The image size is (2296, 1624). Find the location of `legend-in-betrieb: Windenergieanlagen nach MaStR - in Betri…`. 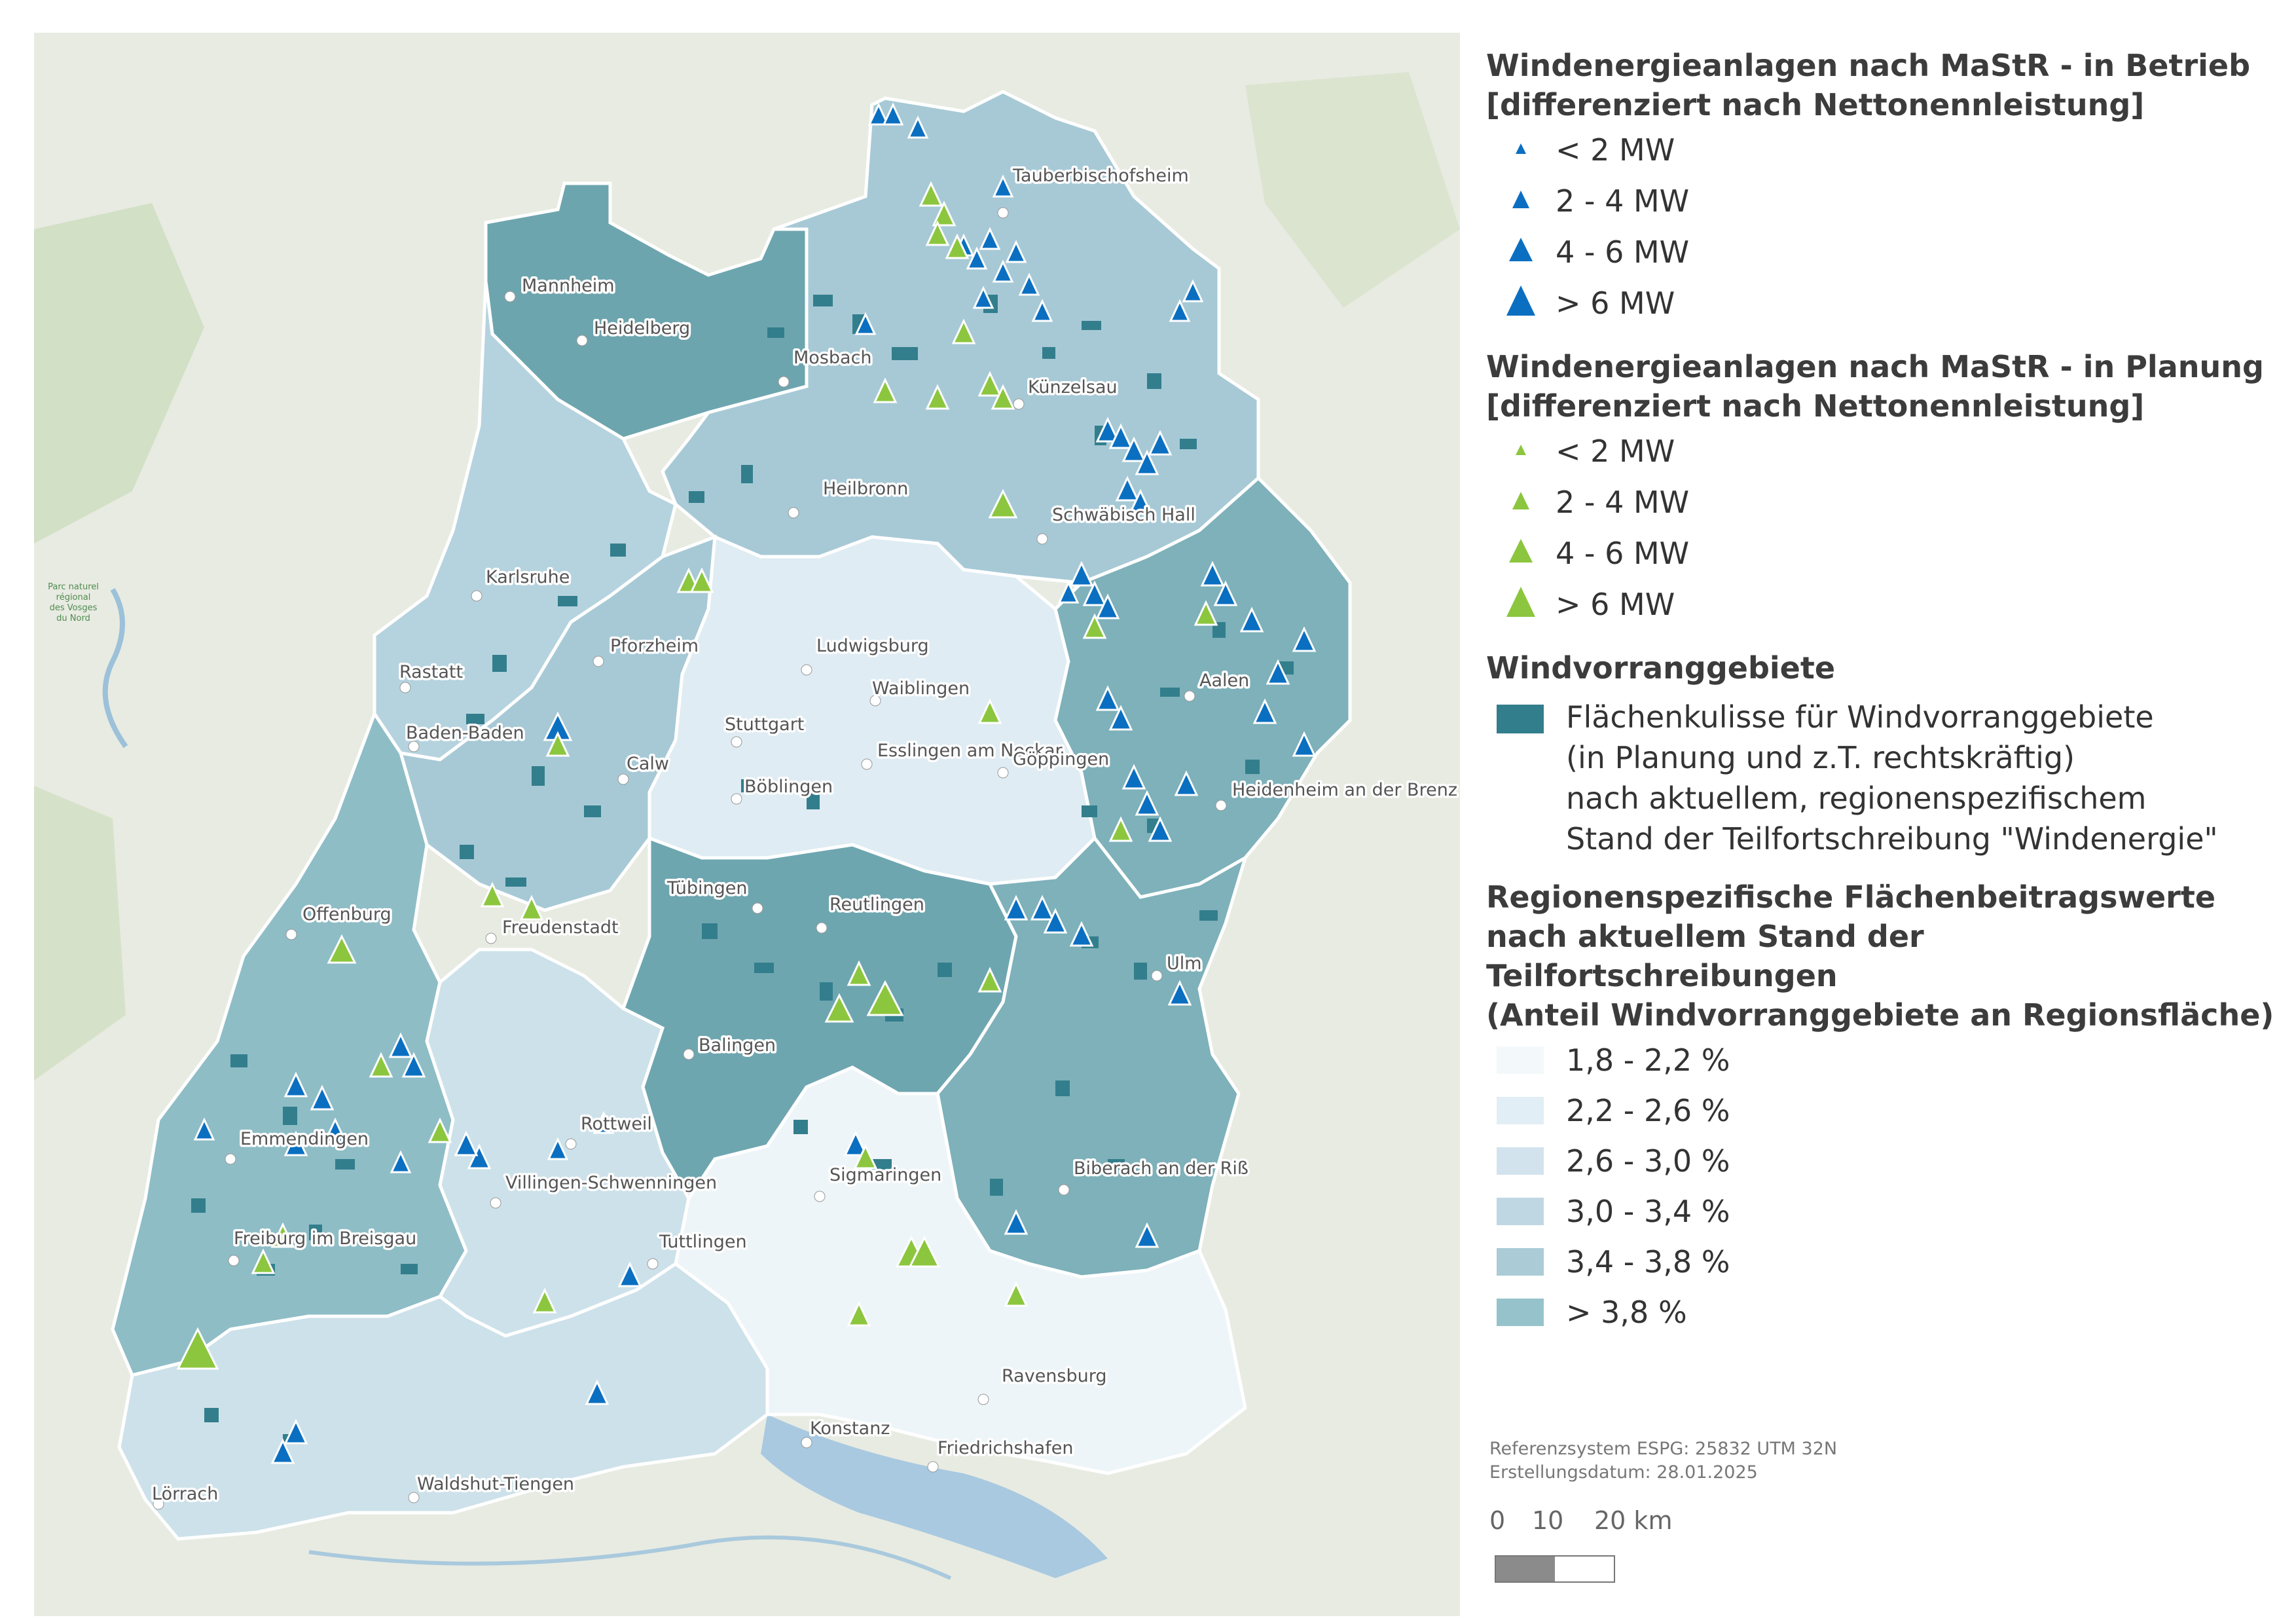

legend-in-betrieb: Windenergieanlagen nach MaStR - in Betri… is located at coordinates (1885, 187).